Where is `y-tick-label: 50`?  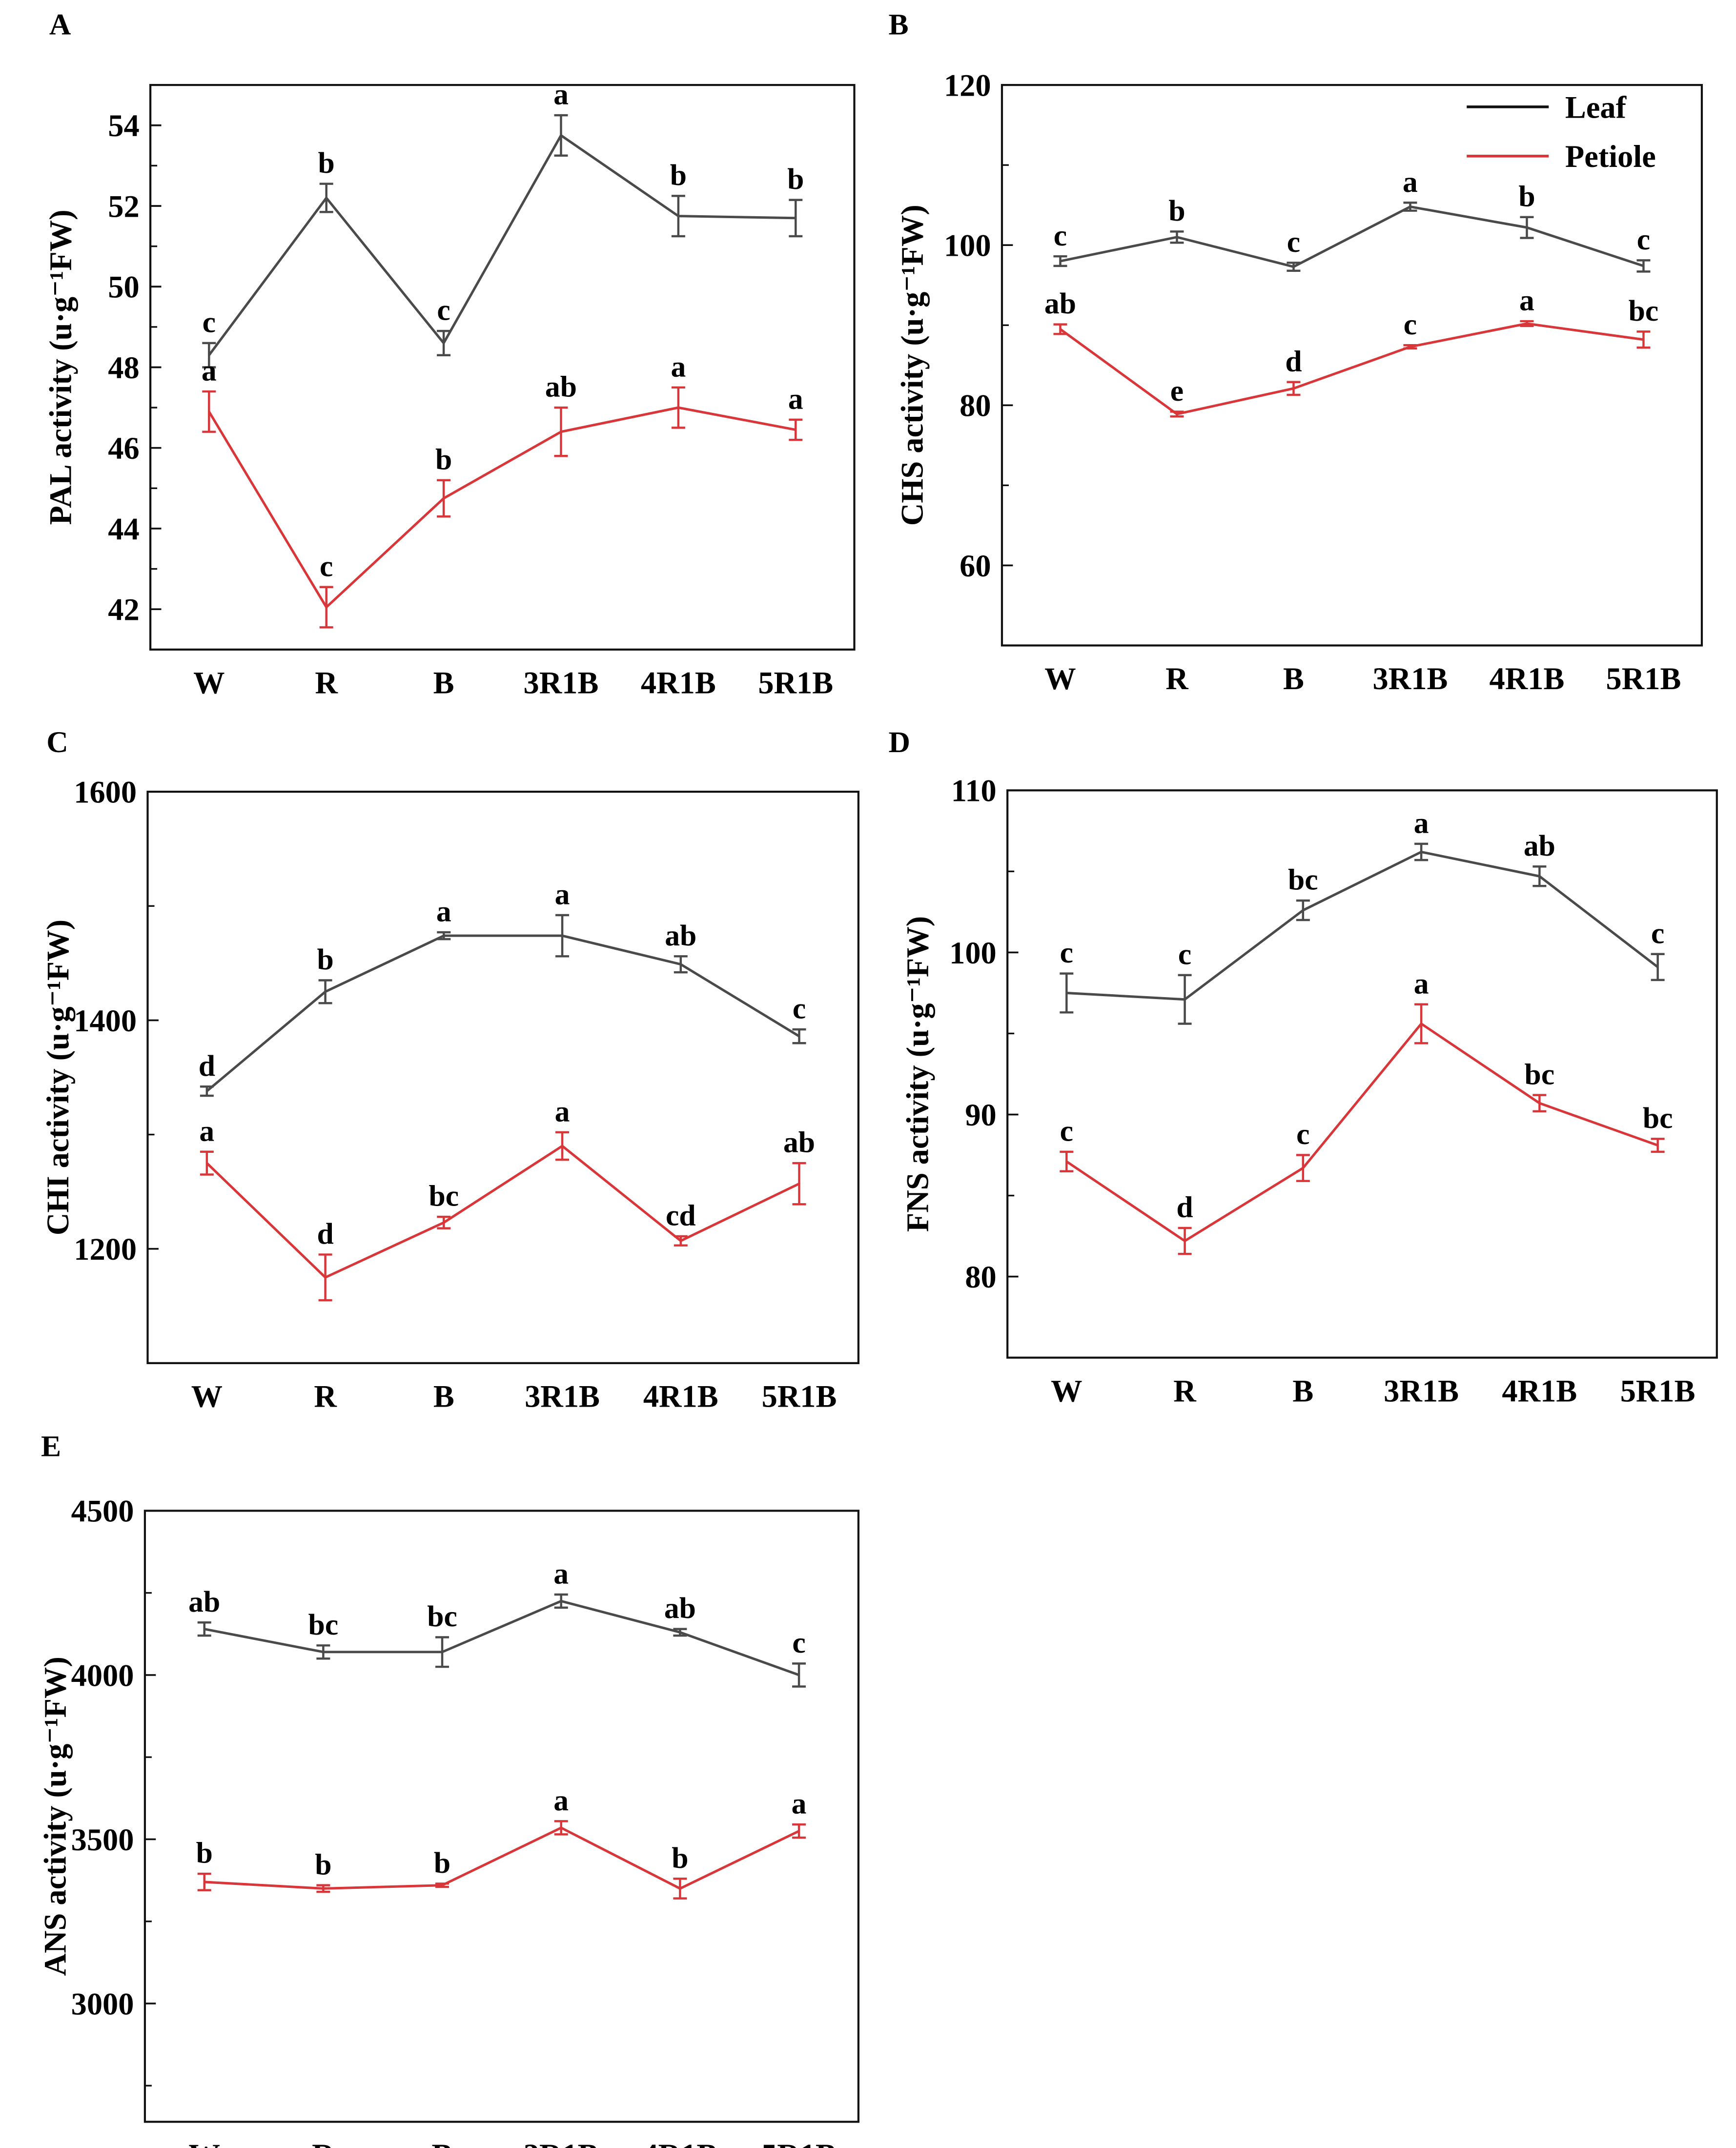
y-tick-label: 50 is located at coordinates (123, 287).